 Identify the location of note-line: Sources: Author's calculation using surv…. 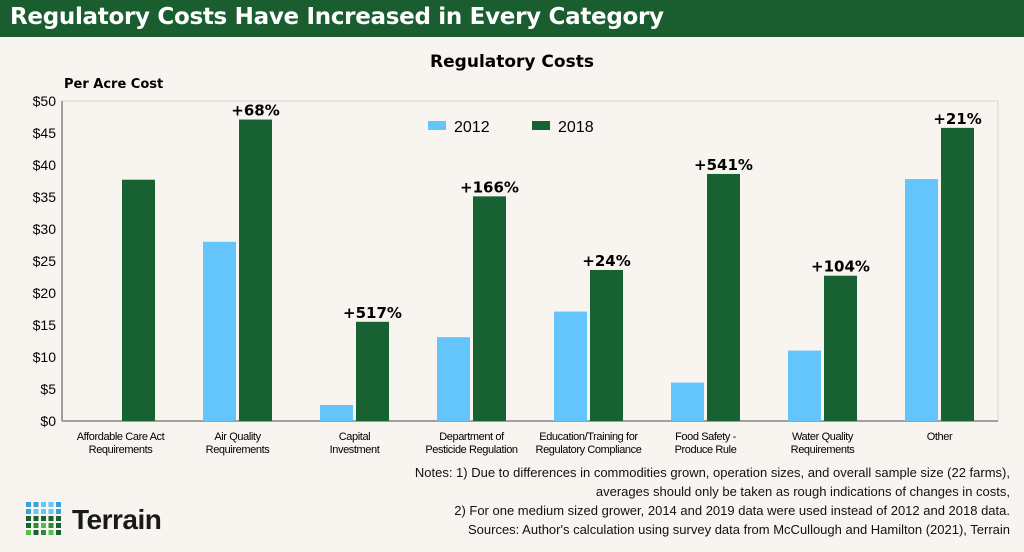
(738, 529).